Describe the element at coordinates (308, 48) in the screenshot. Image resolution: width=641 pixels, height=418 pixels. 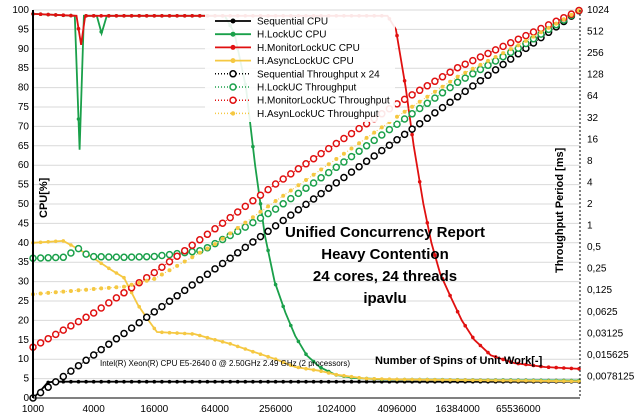
I see `legend-label: H.MonitorLockUC CPU` at that location.